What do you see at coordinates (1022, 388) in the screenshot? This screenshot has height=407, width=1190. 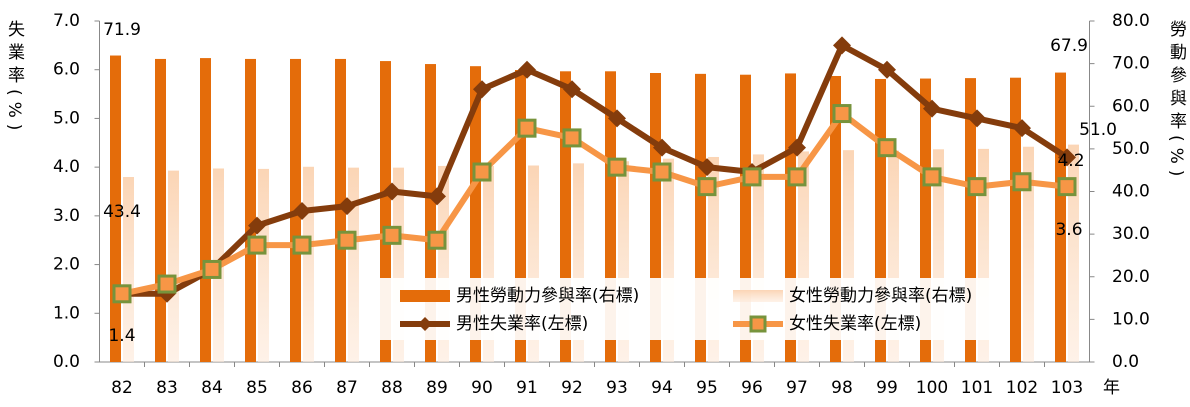 I see `x-tick-label: 102` at bounding box center [1022, 388].